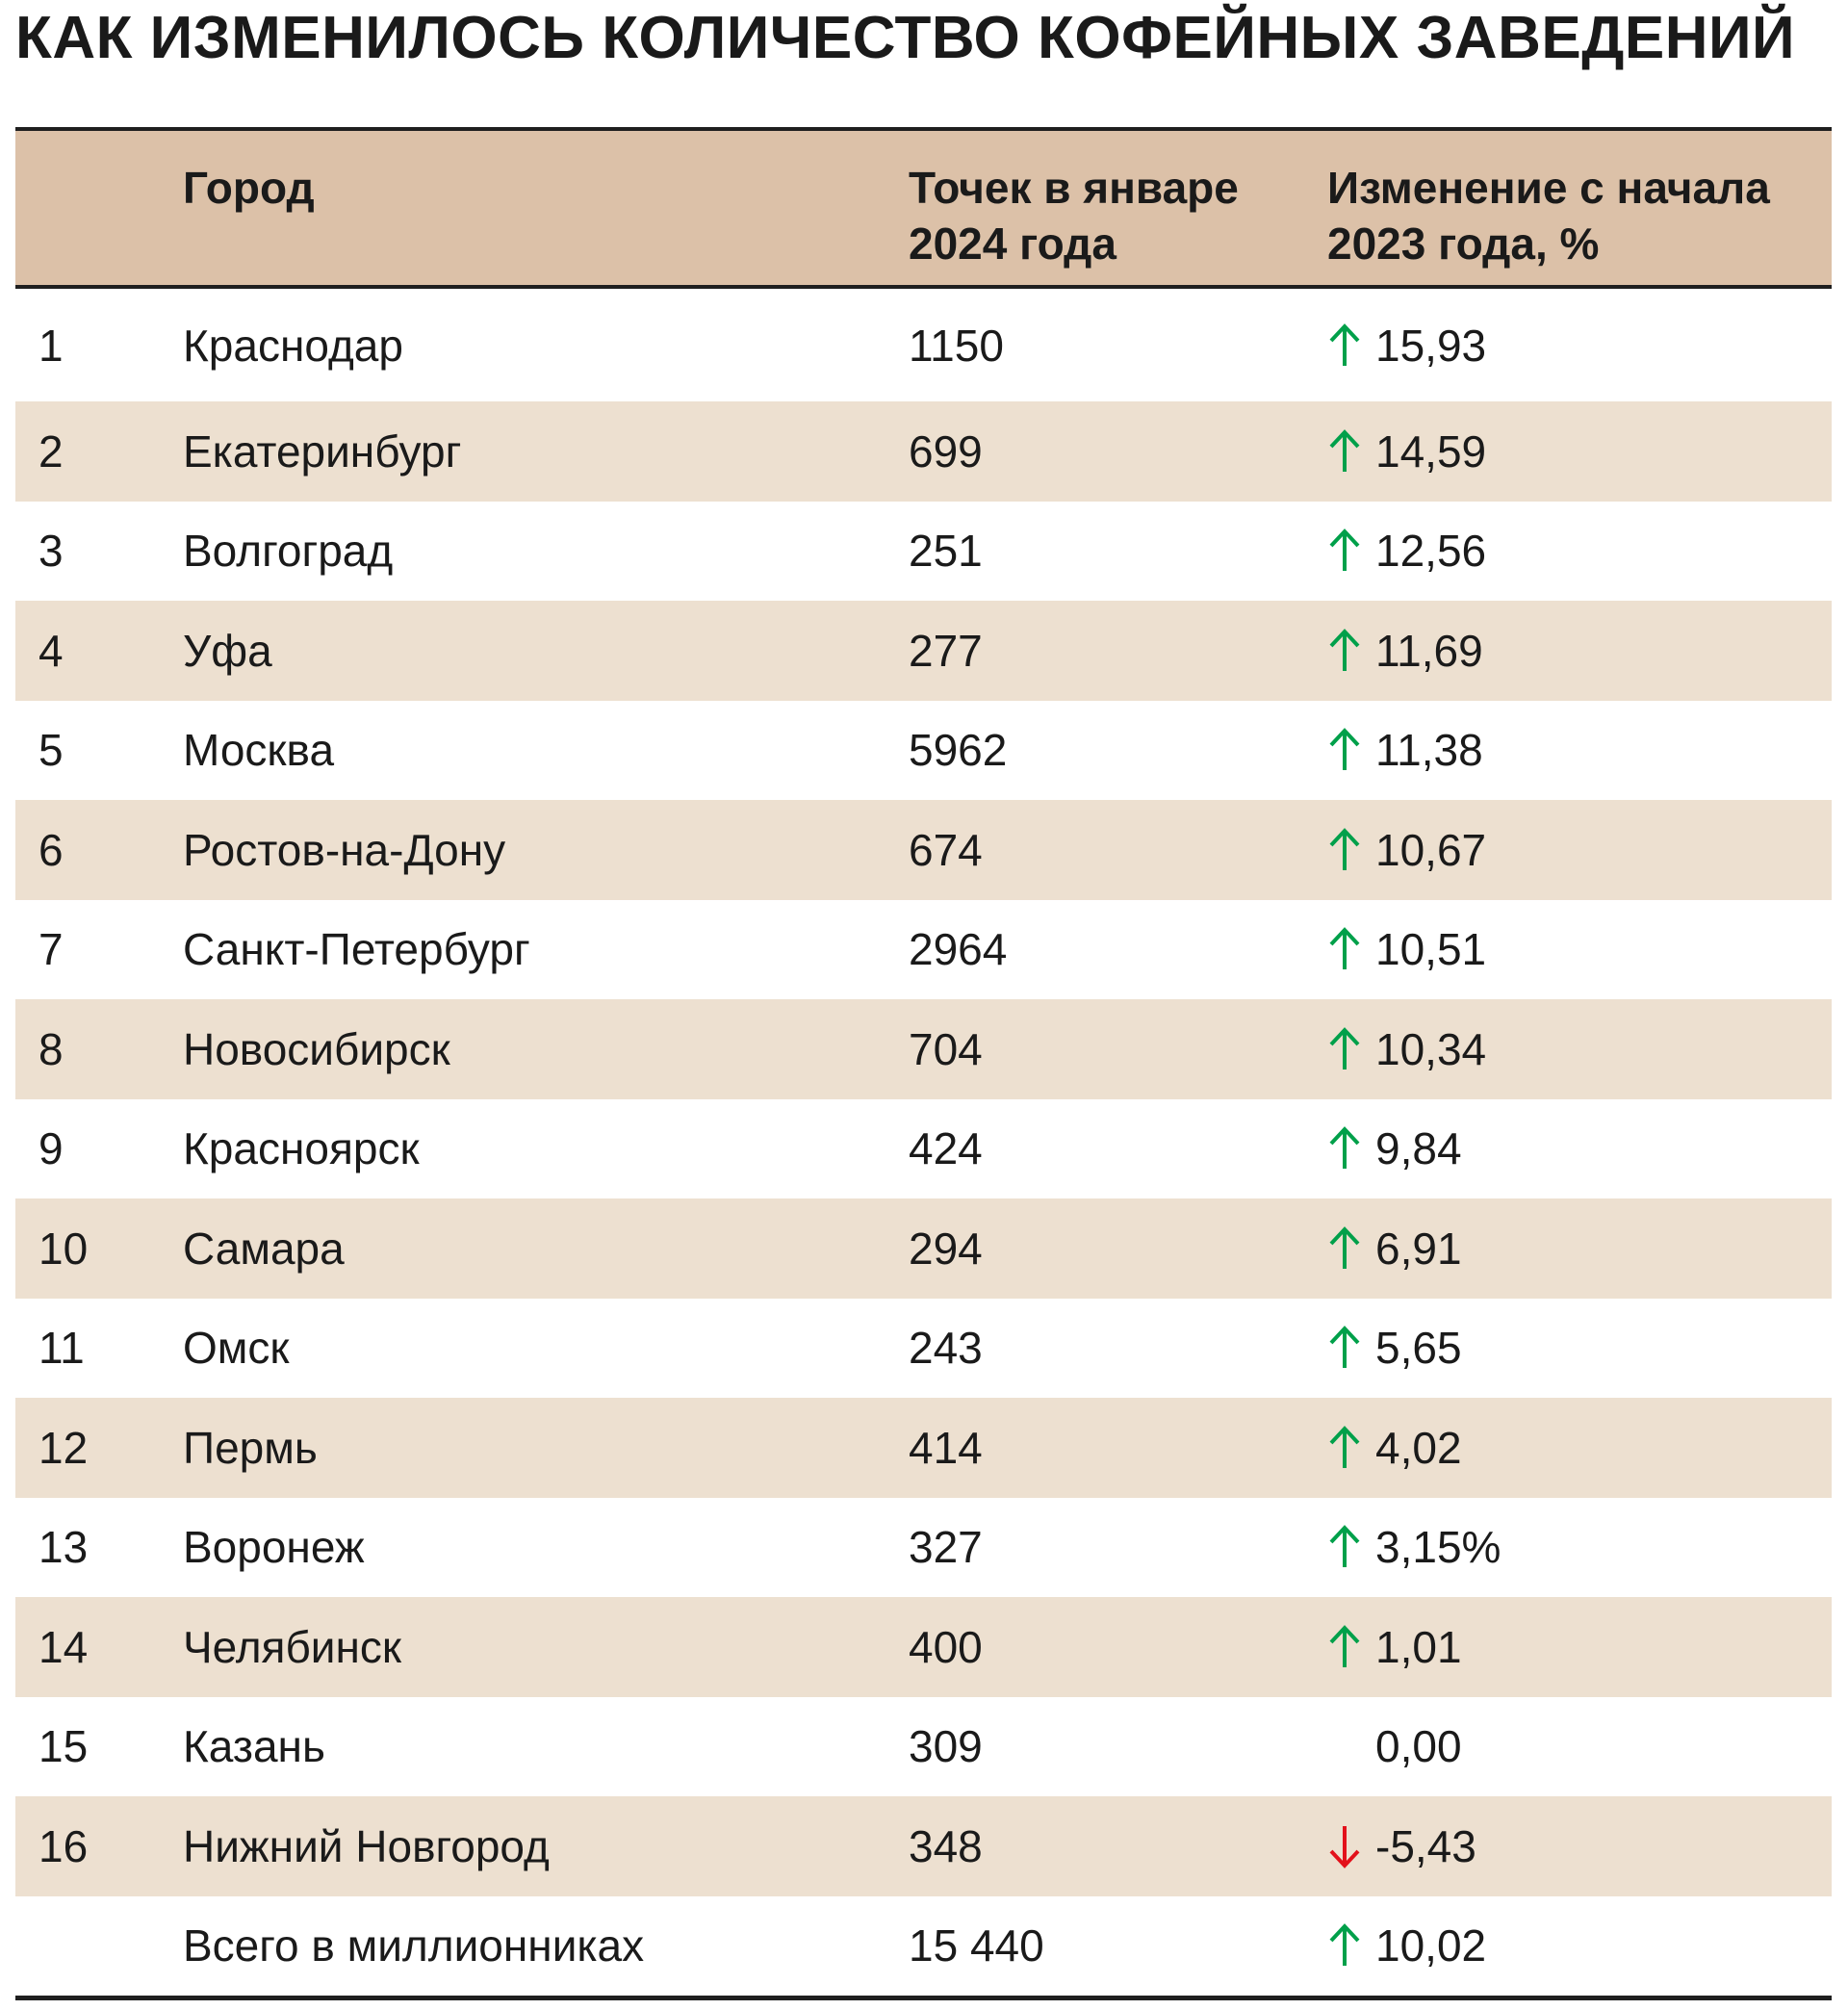  I want to click on table-row: 4 Уфа 277 11,69, so click(923, 651).